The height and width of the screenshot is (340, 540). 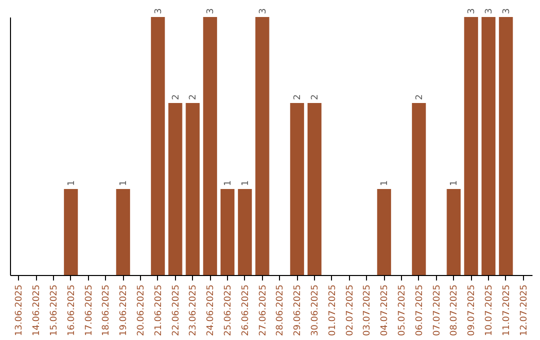 I want to click on x-tick-label: 13.06.2025, so click(x=19, y=310).